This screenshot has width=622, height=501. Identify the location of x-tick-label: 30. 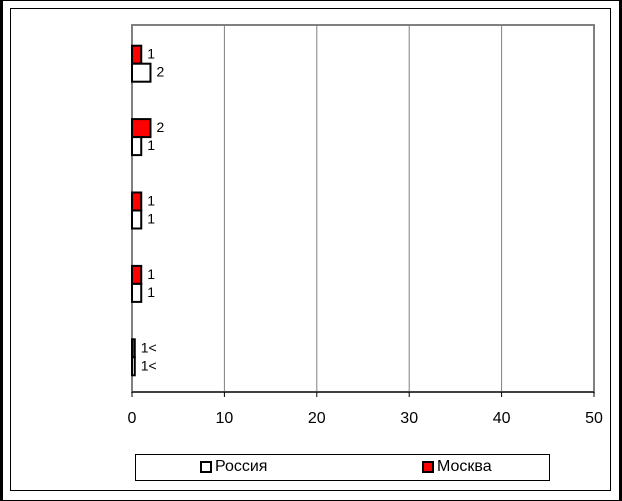
(409, 418).